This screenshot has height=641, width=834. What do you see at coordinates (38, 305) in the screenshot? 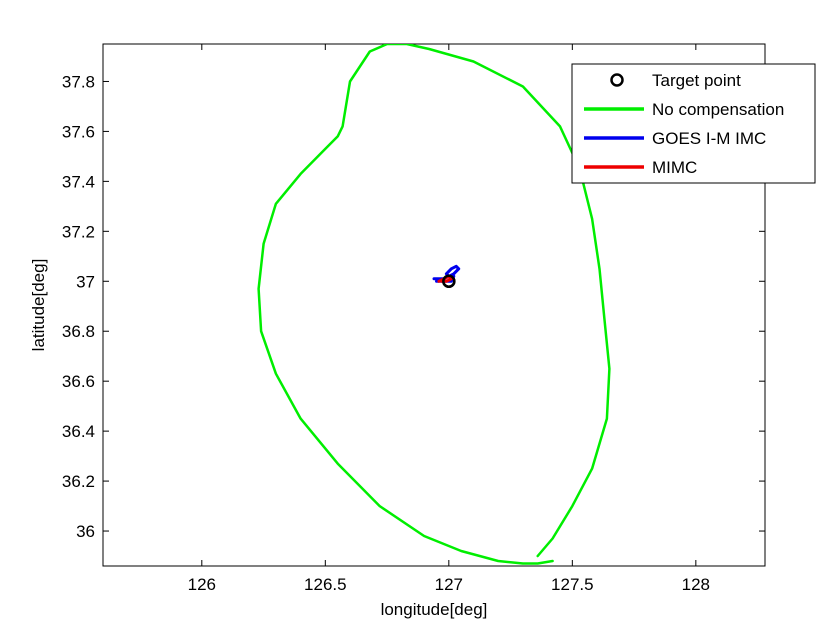
I see `y-axis-label: latitude[deg]` at bounding box center [38, 305].